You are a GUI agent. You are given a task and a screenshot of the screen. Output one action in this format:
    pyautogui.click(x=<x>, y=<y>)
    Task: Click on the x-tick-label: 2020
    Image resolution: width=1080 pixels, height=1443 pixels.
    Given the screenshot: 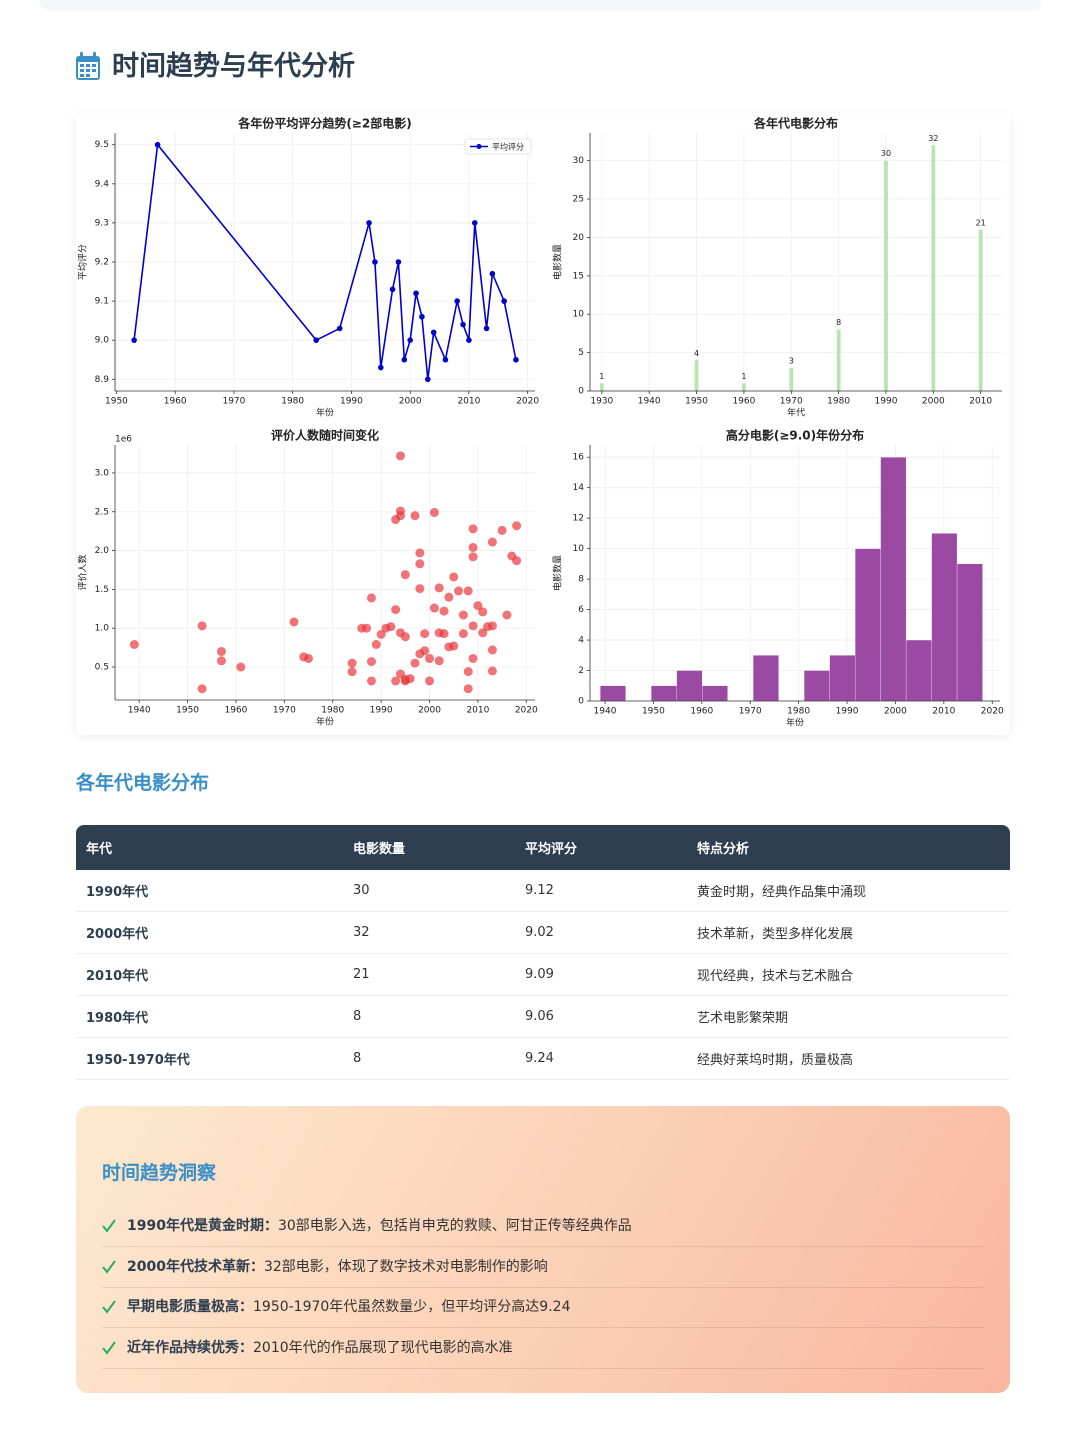 What is the action you would take?
    pyautogui.click(x=992, y=712)
    